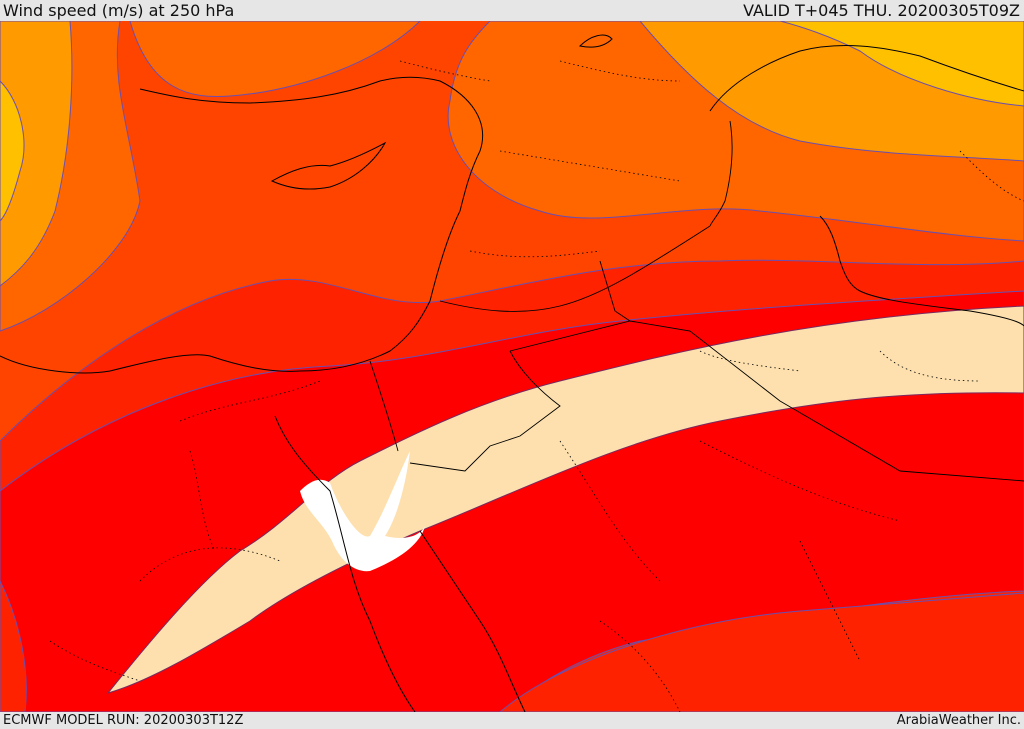 The height and width of the screenshot is (729, 1024). I want to click on model-run: ECMWF MODEL RUN: 20200303T12Z, so click(123, 720).